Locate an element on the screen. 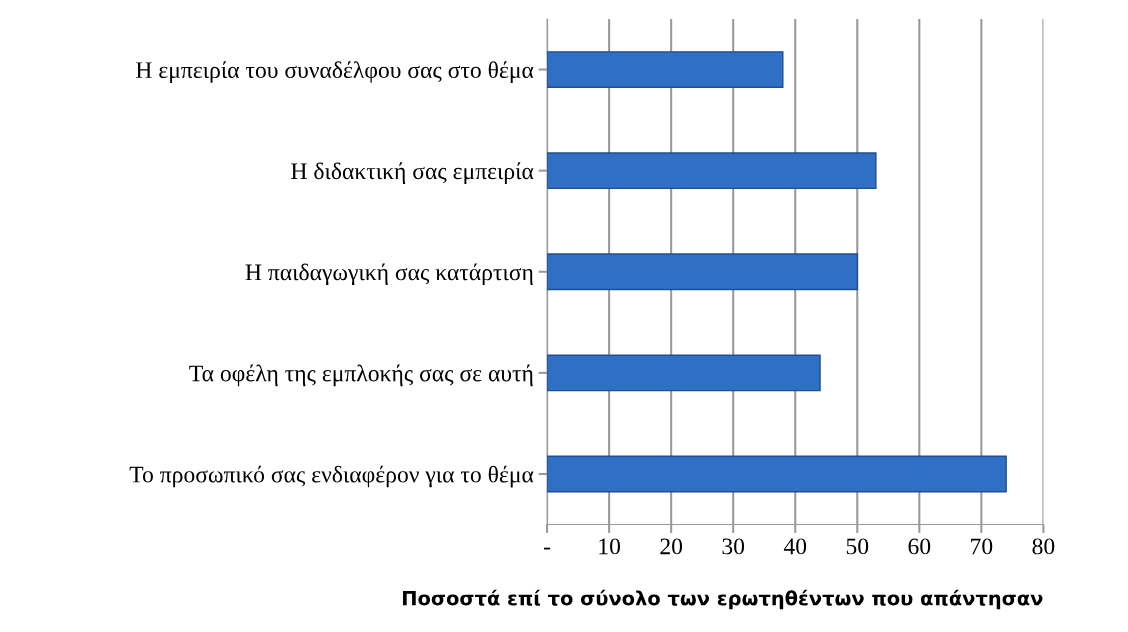 Image resolution: width=1128 pixels, height=632 pixels. y-tick-label: Η διδακτική σας εμπειρία is located at coordinates (412, 173).